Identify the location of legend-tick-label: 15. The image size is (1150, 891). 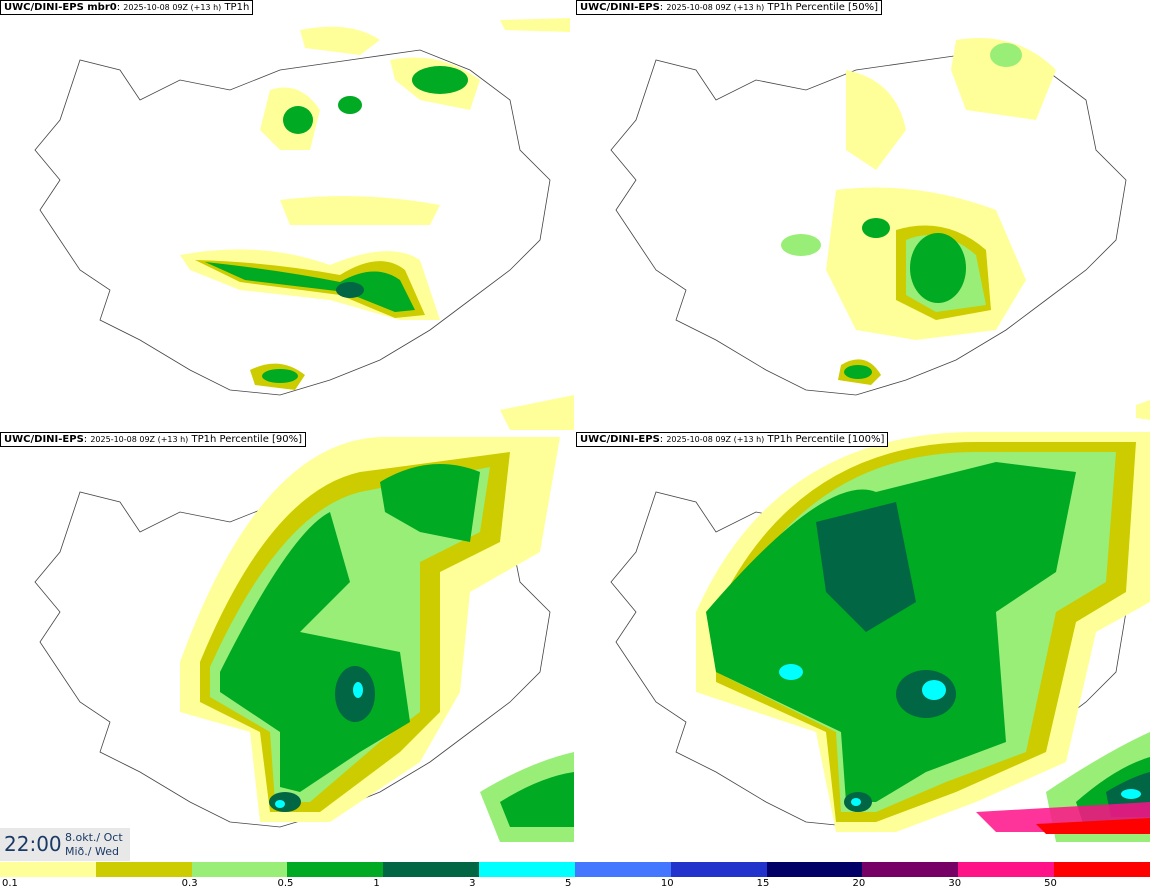
(763, 883).